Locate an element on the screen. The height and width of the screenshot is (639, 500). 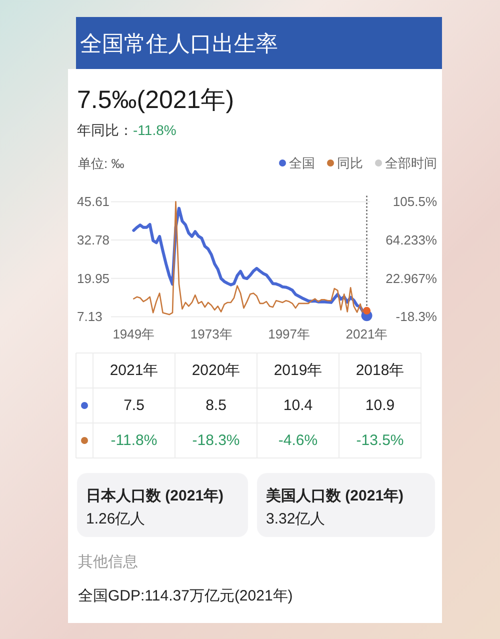
data-label: 10.4 is located at coordinates (298, 405).